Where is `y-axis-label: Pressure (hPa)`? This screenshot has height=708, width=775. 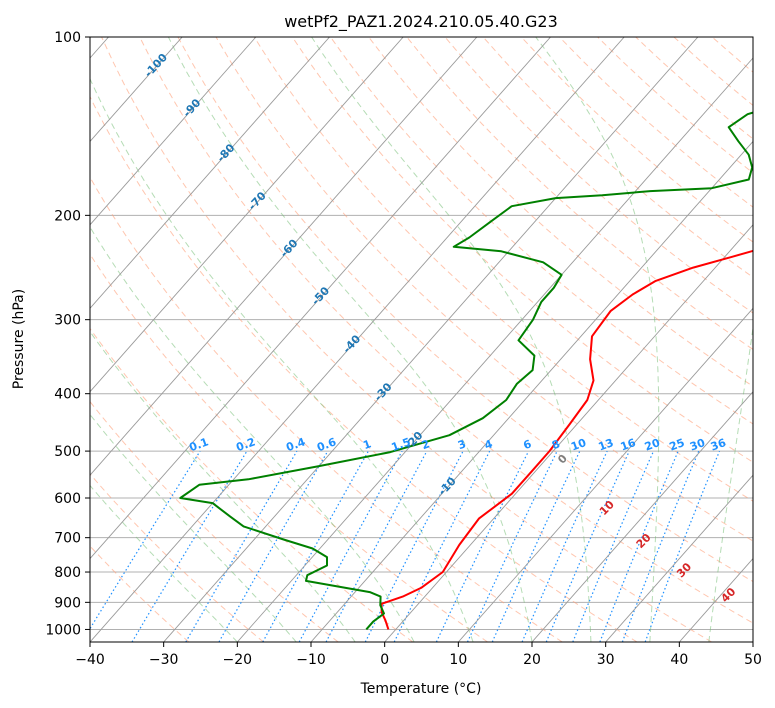
y-axis-label: Pressure (hPa) is located at coordinates (19, 339).